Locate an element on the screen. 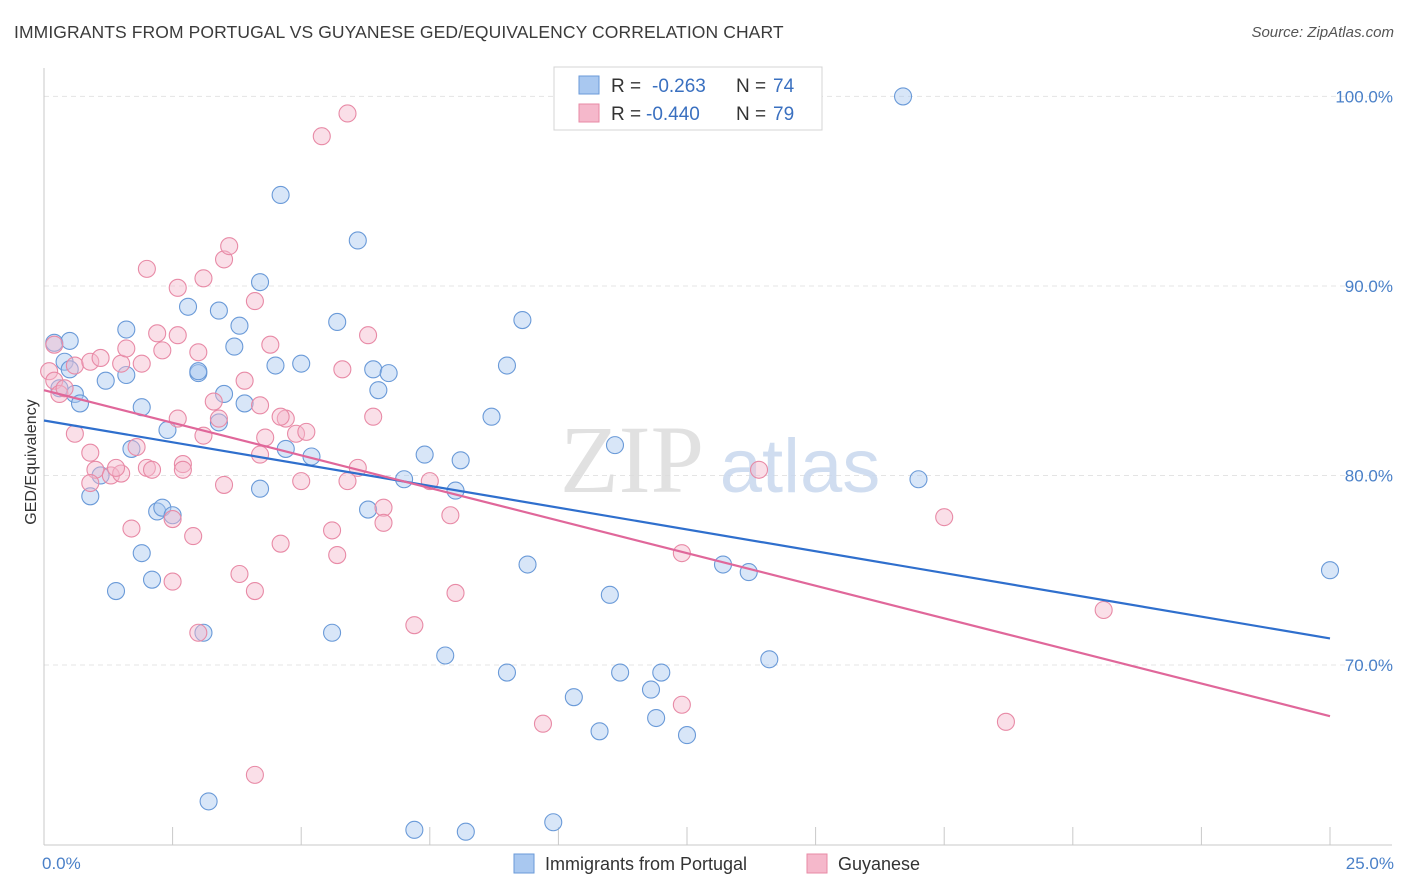 The width and height of the screenshot is (1406, 892). x-tick-label-1: 25.0% is located at coordinates (1370, 863).